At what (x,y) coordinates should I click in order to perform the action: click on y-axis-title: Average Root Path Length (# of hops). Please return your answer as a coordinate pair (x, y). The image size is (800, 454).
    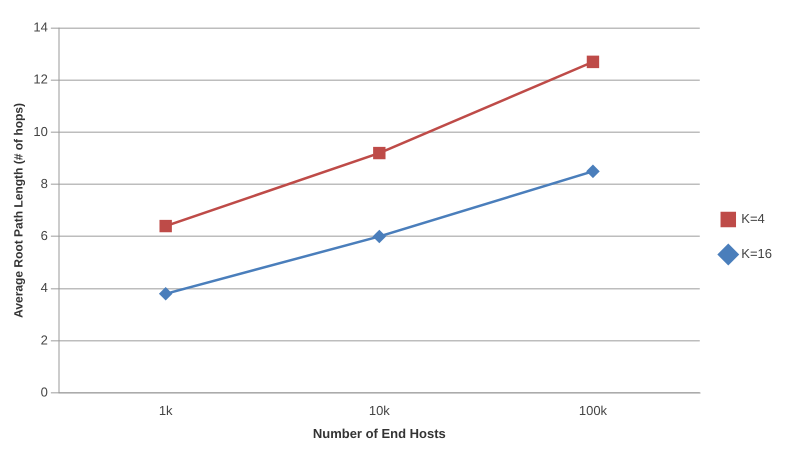
    Looking at the image, I should click on (19, 210).